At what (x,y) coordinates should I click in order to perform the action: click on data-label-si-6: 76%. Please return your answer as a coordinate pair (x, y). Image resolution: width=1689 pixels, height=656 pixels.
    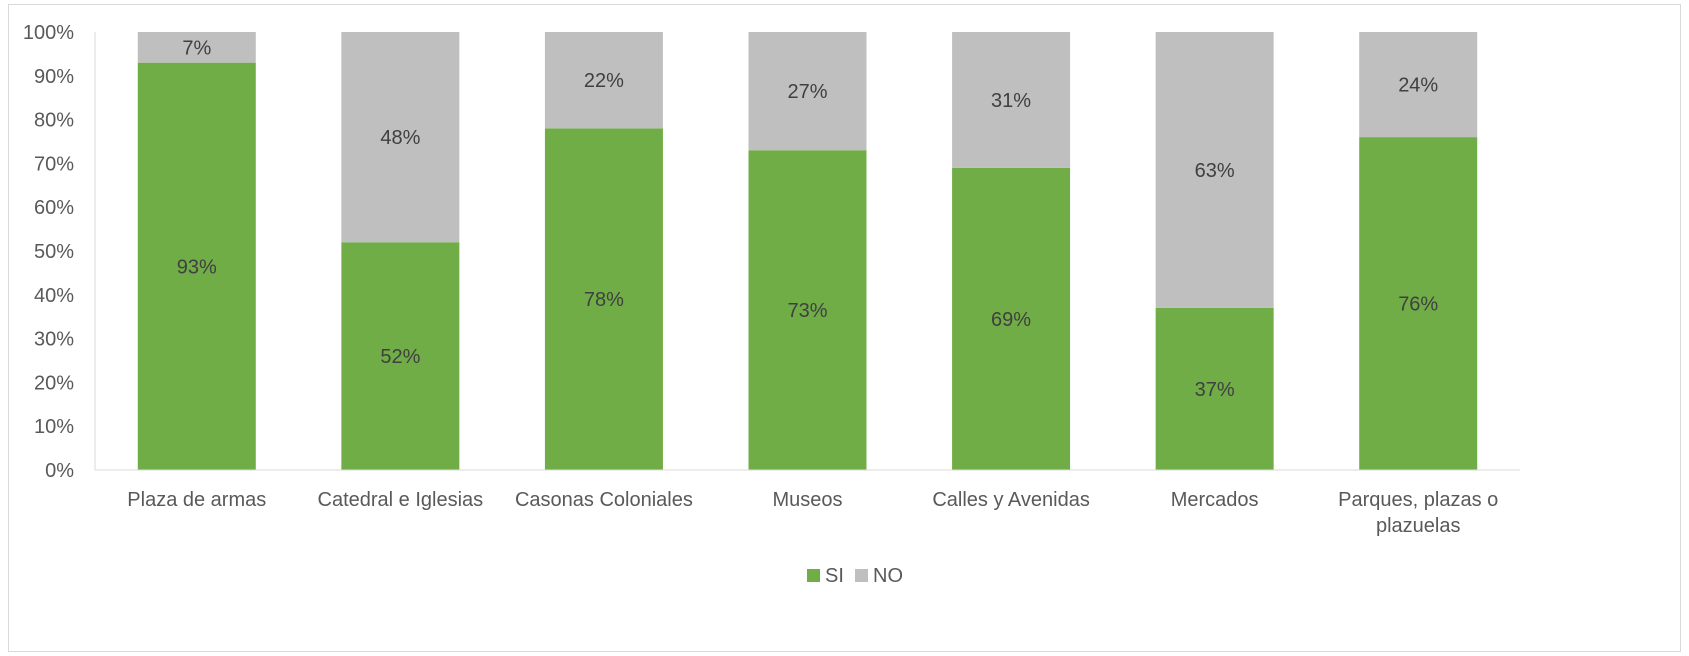
    Looking at the image, I should click on (1418, 305).